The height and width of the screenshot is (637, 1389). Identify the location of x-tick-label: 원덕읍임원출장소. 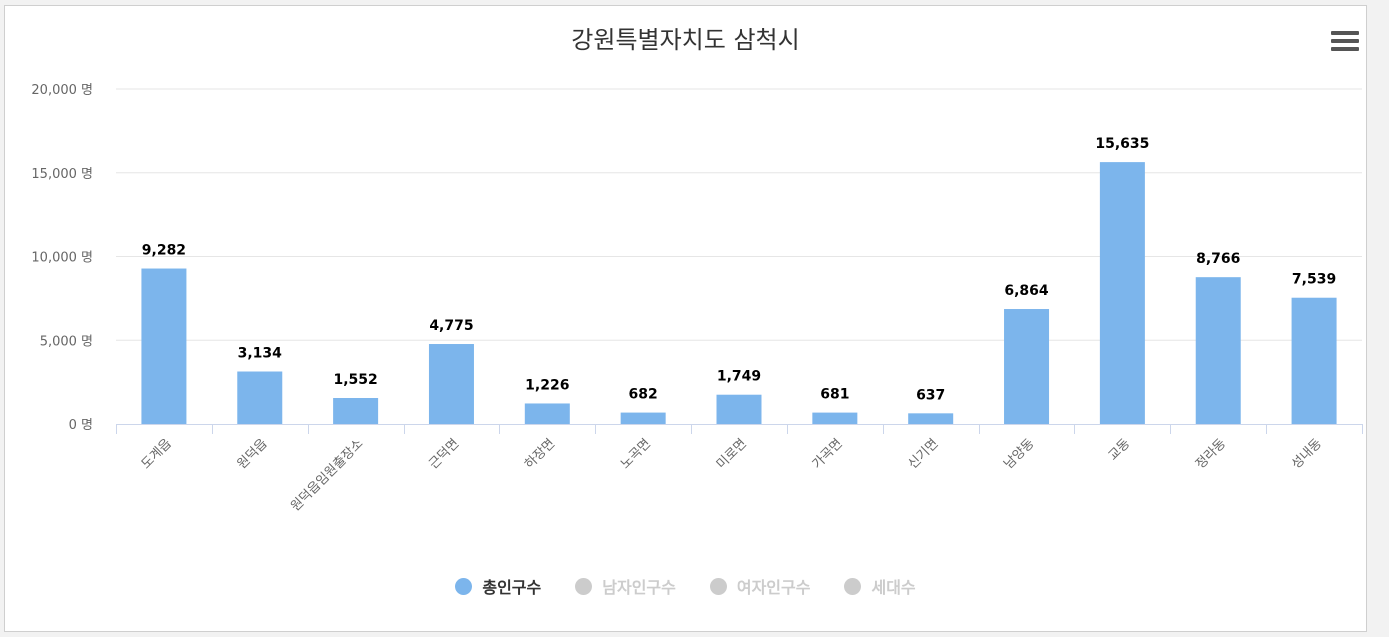
(327, 475).